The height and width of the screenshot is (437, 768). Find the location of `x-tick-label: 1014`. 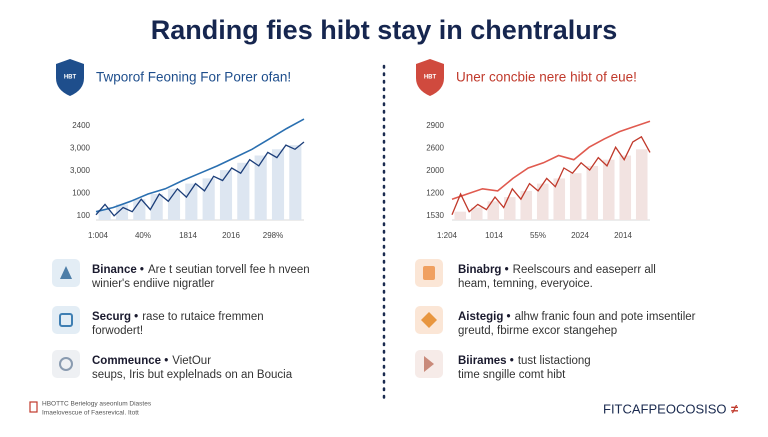

x-tick-label: 1014 is located at coordinates (494, 235).